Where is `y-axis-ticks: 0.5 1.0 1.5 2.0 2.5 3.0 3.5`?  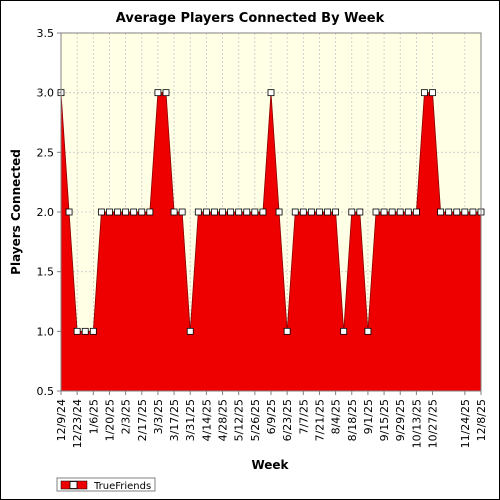 y-axis-ticks: 0.5 1.0 1.5 2.0 2.5 3.0 3.5 is located at coordinates (49, 212).